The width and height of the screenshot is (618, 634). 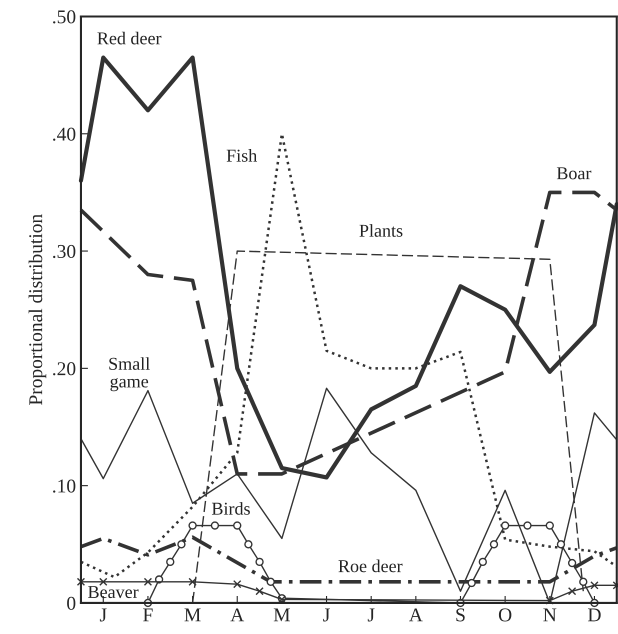 I want to click on x-tick-label: D, so click(x=594, y=615).